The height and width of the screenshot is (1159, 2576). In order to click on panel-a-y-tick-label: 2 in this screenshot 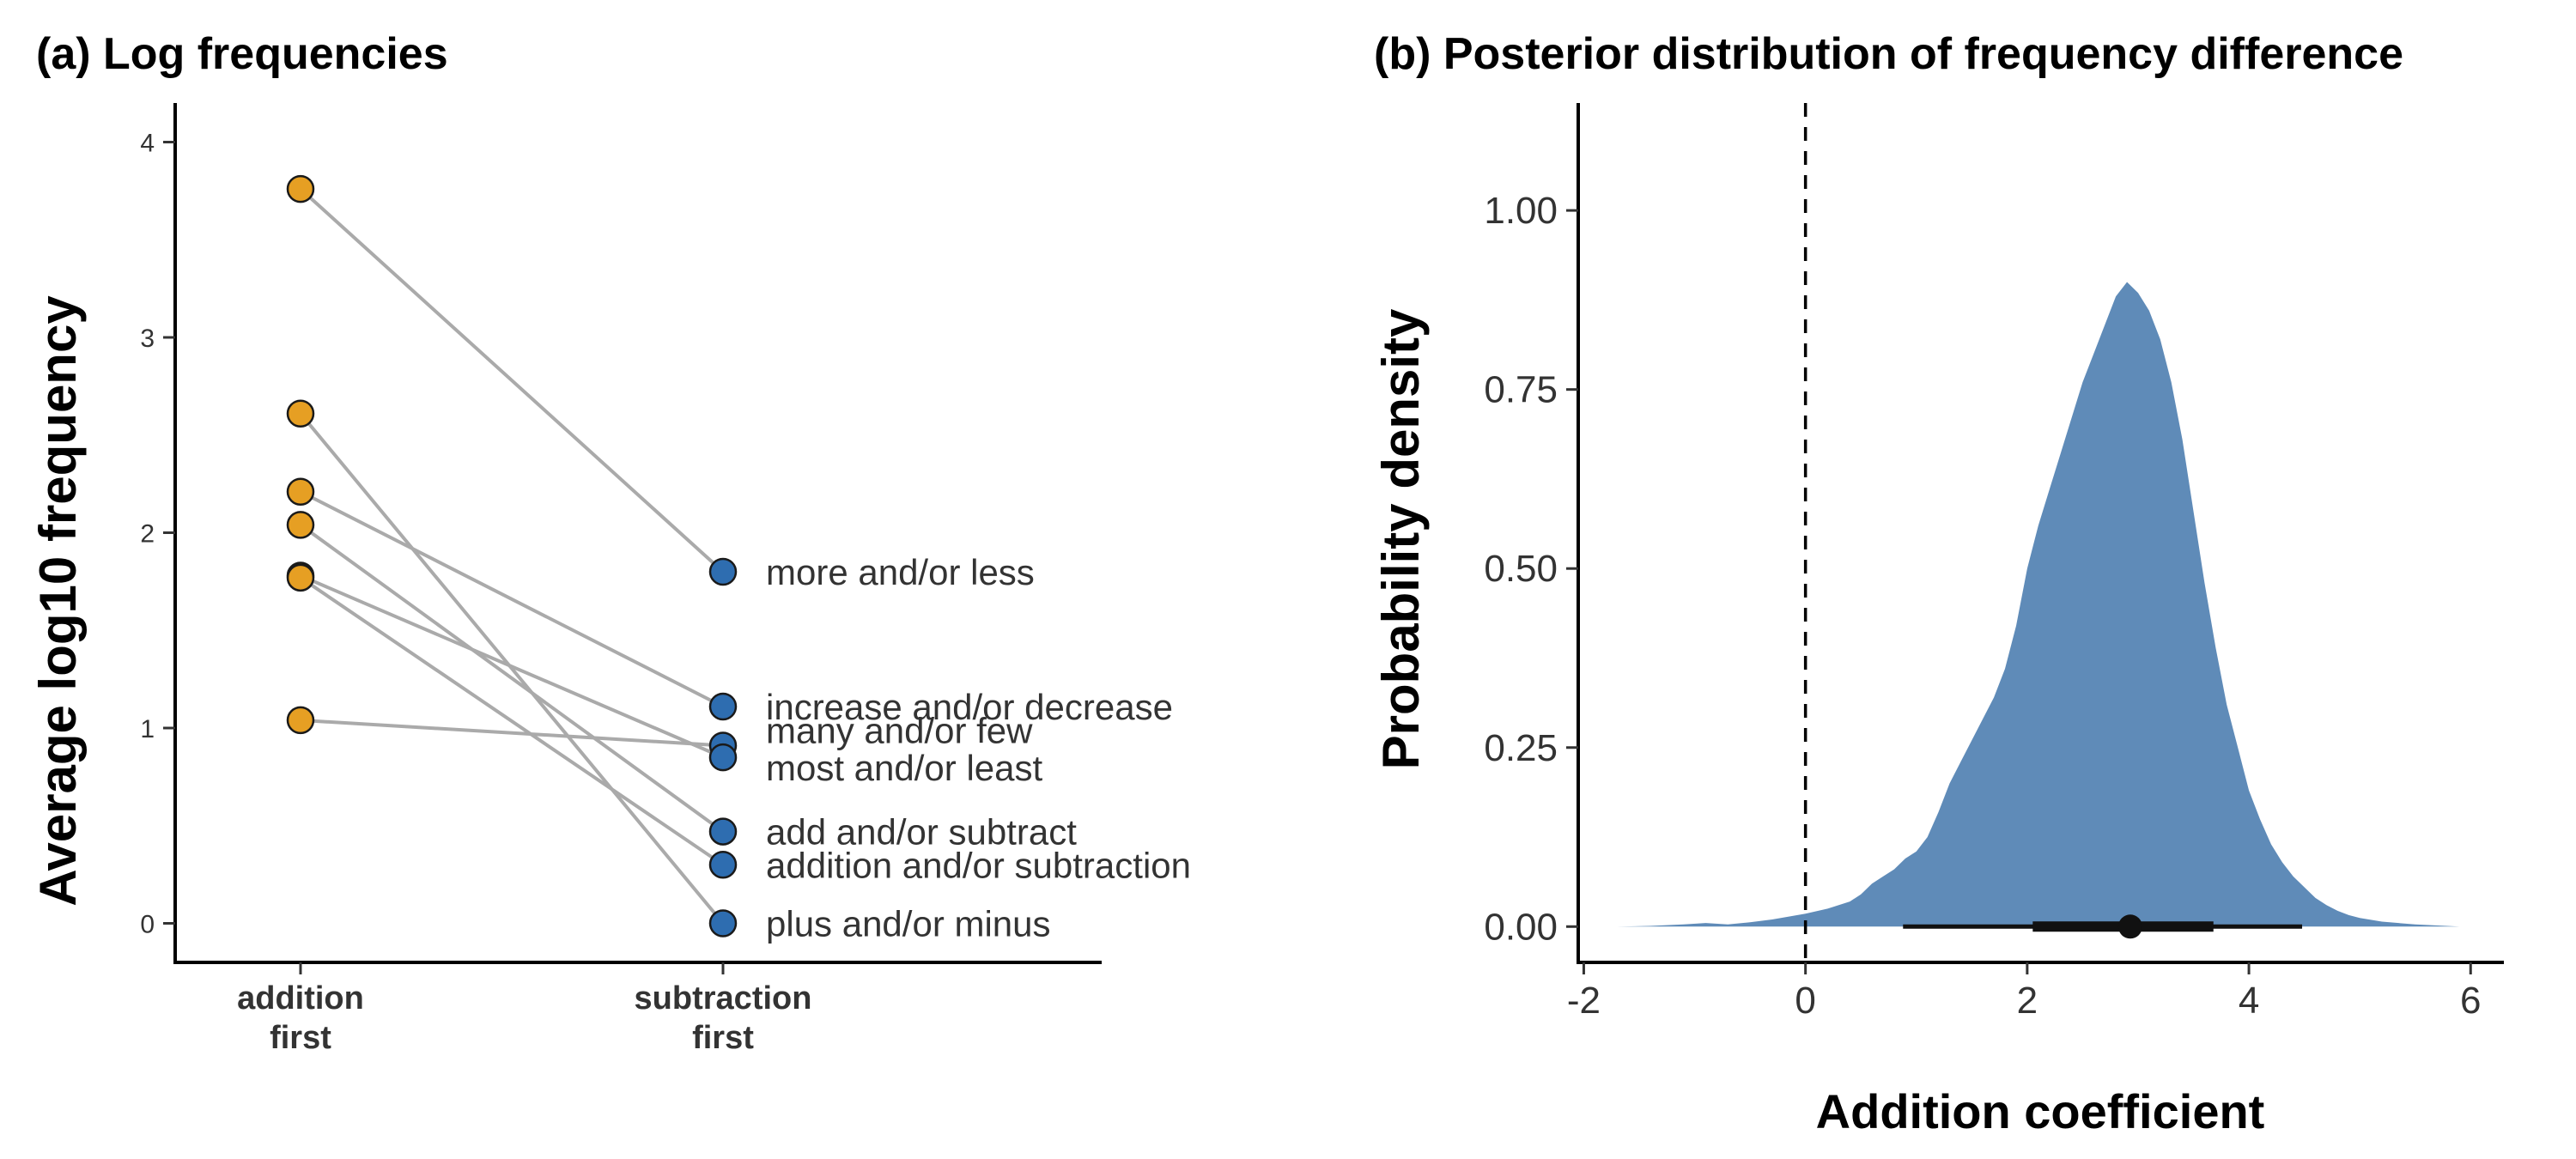, I will do `click(148, 535)`.